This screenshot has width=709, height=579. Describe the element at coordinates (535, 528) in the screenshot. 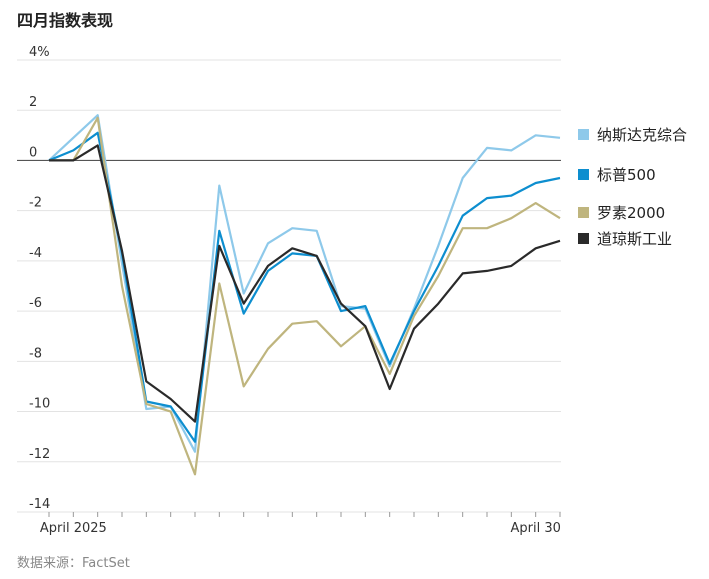

I see `x-tick-label-end: April 30` at that location.